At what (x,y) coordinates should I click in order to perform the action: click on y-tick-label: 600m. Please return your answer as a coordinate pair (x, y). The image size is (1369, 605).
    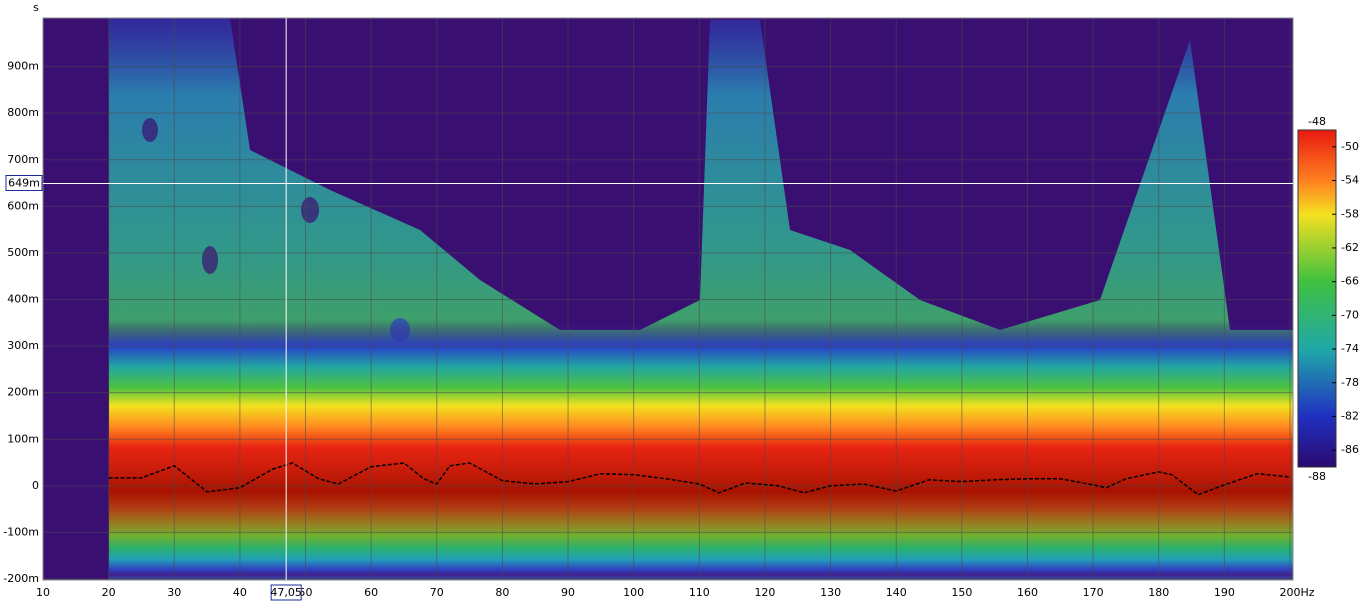
    Looking at the image, I should click on (23, 205).